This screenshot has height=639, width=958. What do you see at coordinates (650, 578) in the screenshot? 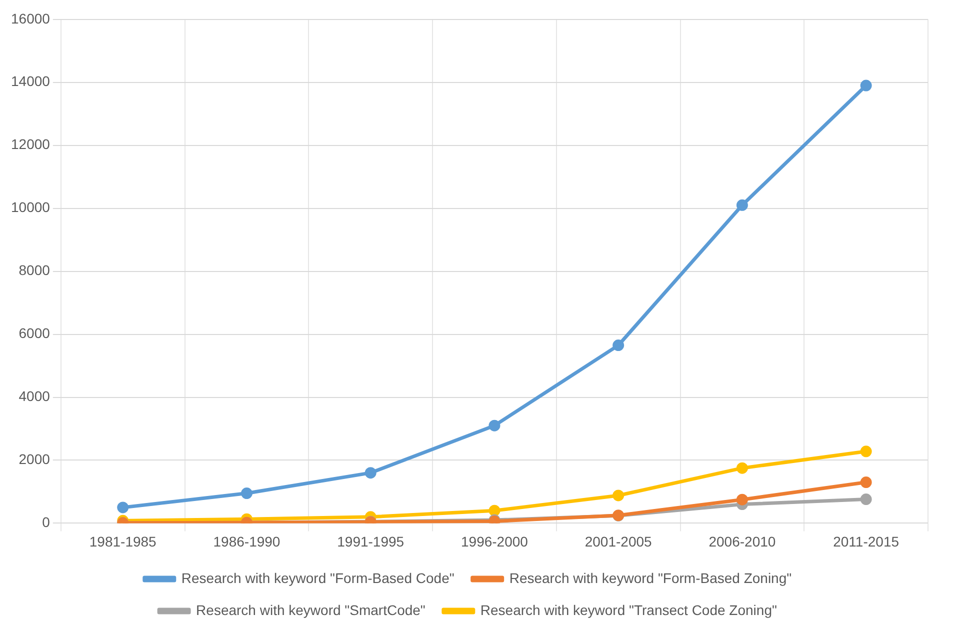
I see `legend-label: Research with keyword "Form-Based Zoning"` at bounding box center [650, 578].